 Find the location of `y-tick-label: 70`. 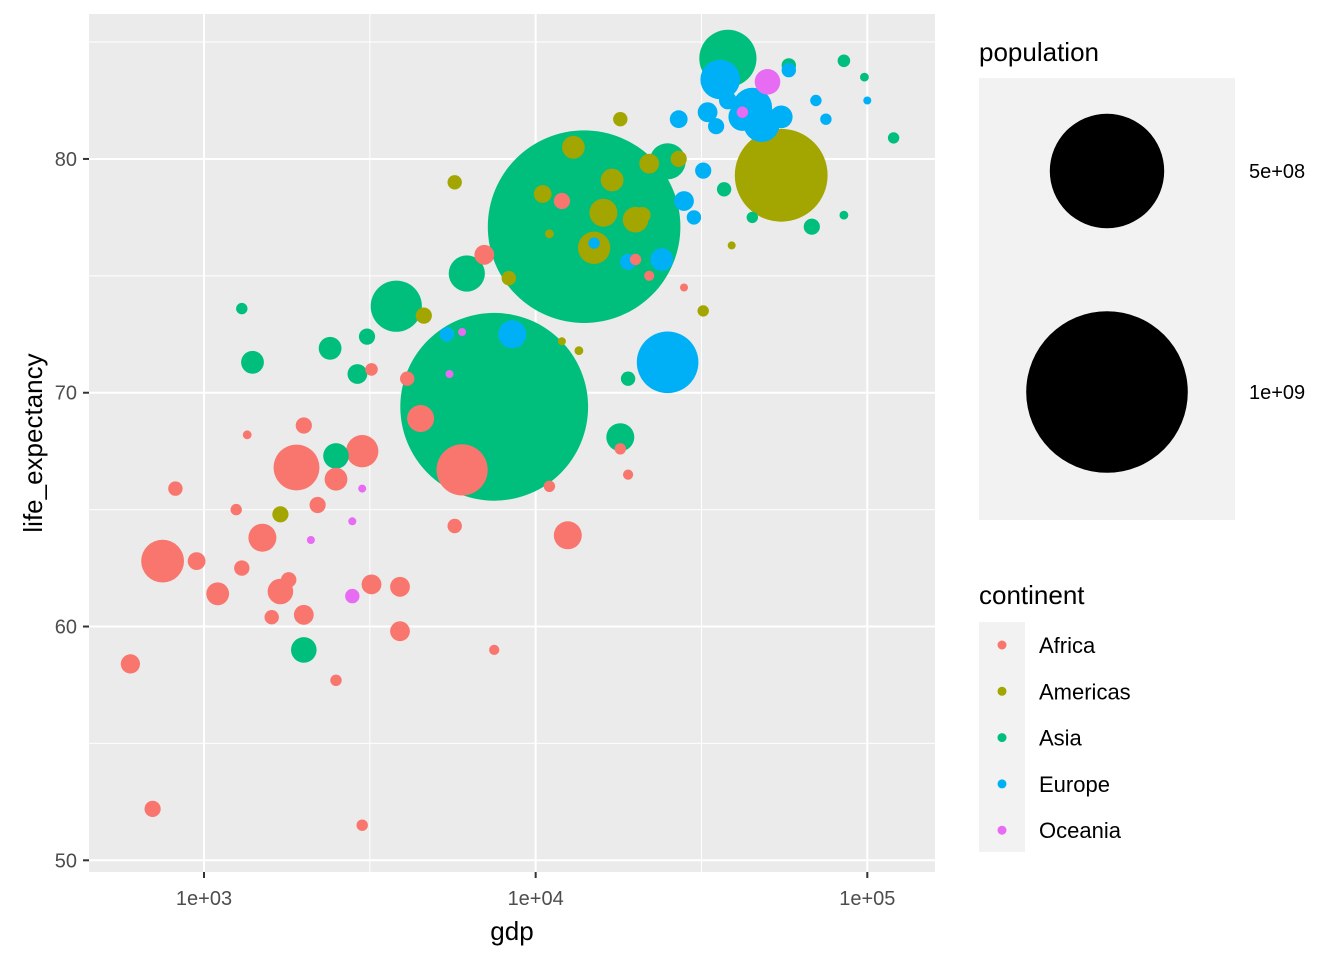

y-tick-label: 70 is located at coordinates (66, 394).